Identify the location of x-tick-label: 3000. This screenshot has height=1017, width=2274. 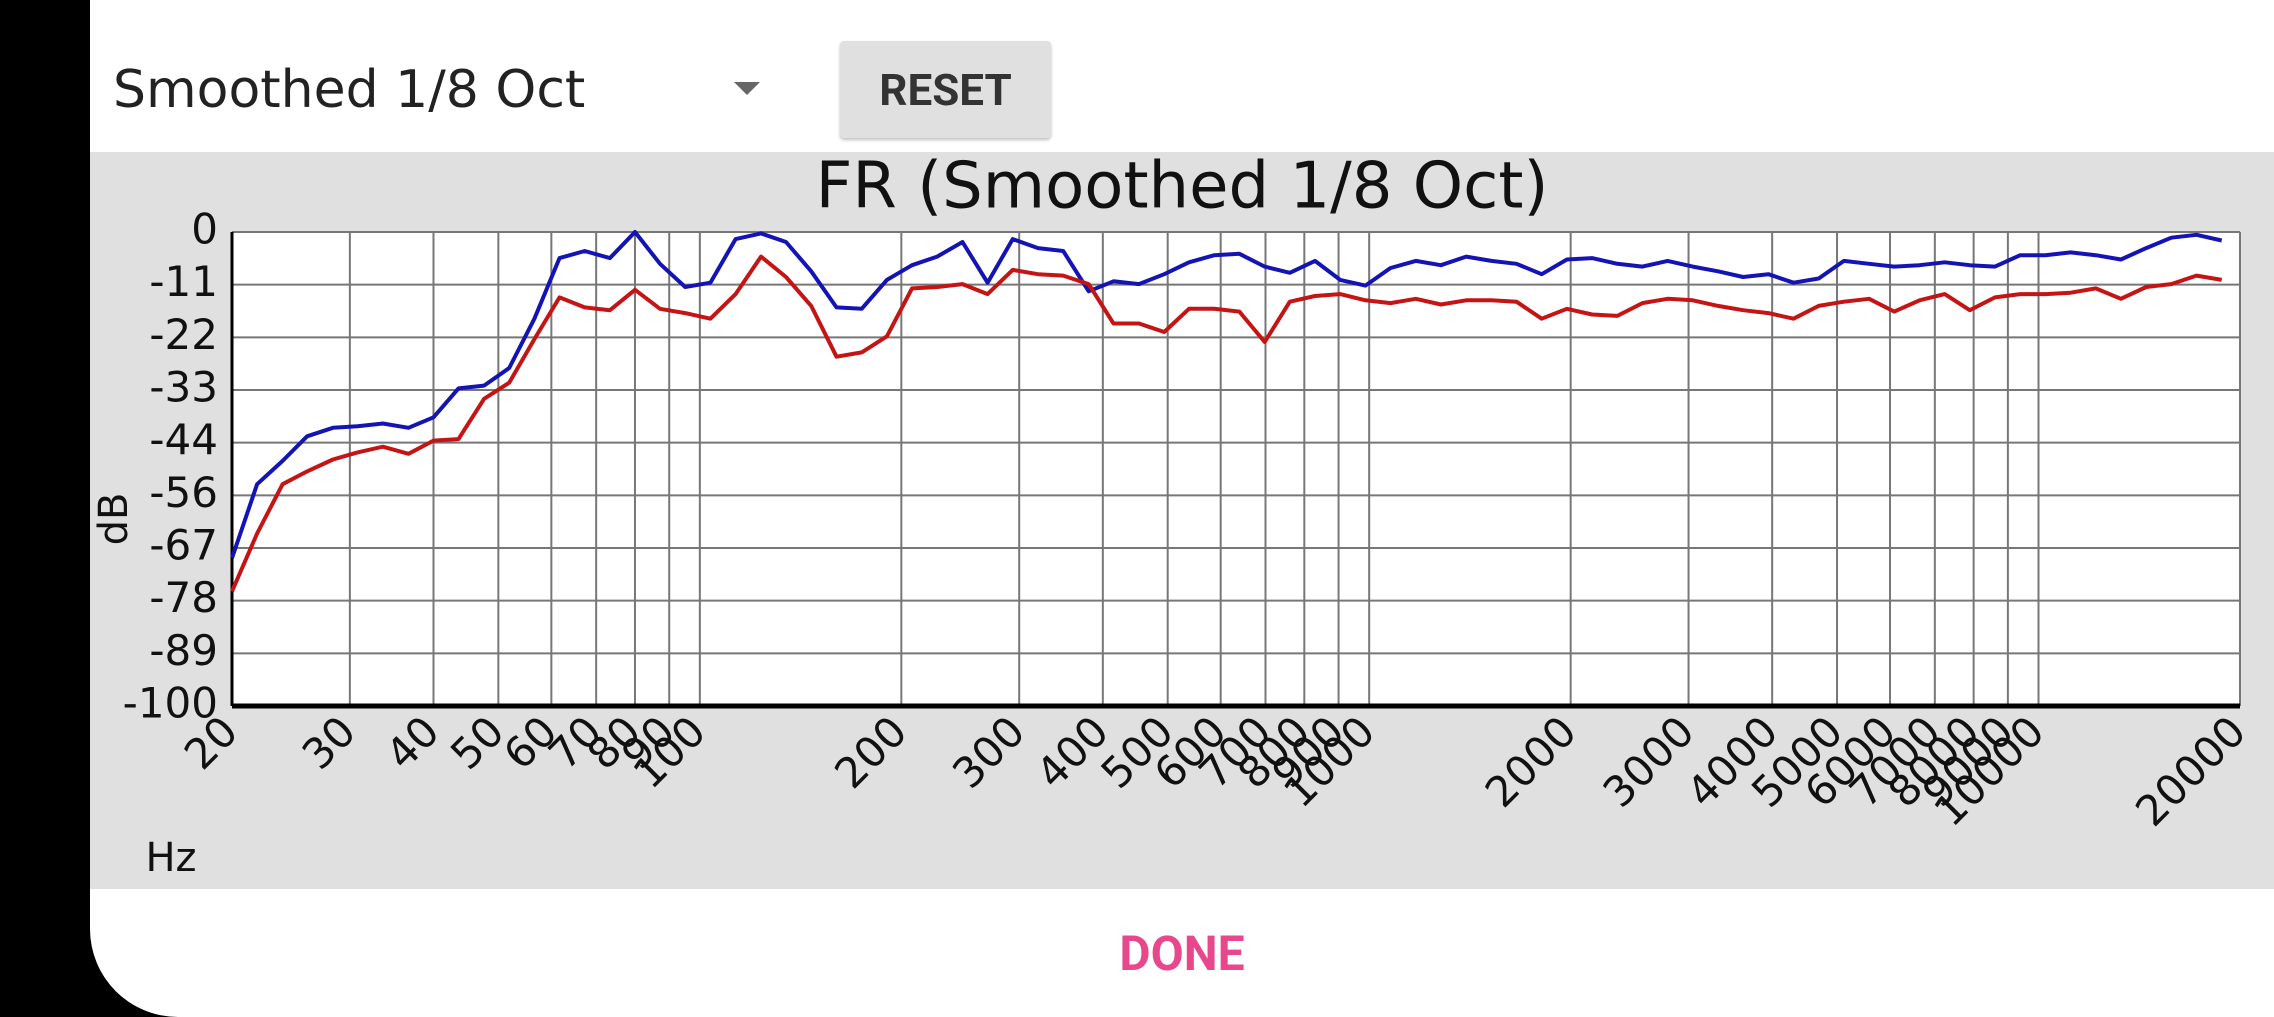
(1649, 762).